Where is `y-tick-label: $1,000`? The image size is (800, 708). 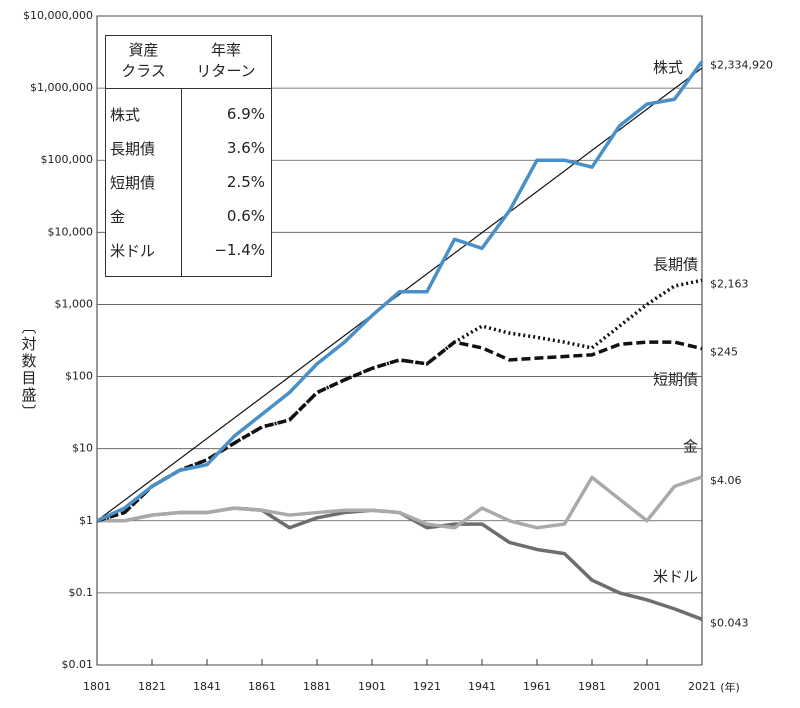 y-tick-label: $1,000 is located at coordinates (74, 303).